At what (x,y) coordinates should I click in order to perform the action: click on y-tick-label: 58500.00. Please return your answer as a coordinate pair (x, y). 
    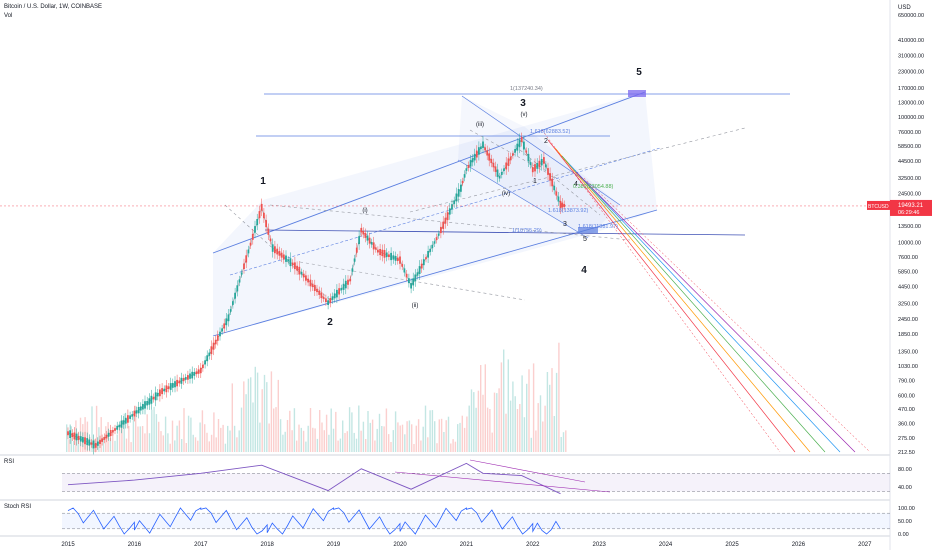
    Looking at the image, I should click on (909, 147).